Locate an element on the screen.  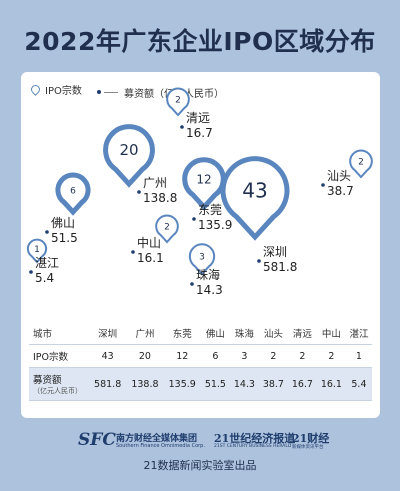
sfc-logo: SFC is located at coordinates (97, 440).